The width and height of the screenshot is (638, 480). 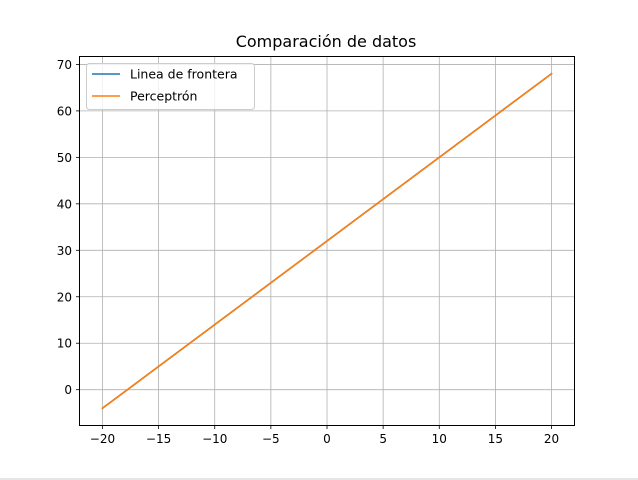 What do you see at coordinates (64, 297) in the screenshot?
I see `y-tick-label-2: 20` at bounding box center [64, 297].